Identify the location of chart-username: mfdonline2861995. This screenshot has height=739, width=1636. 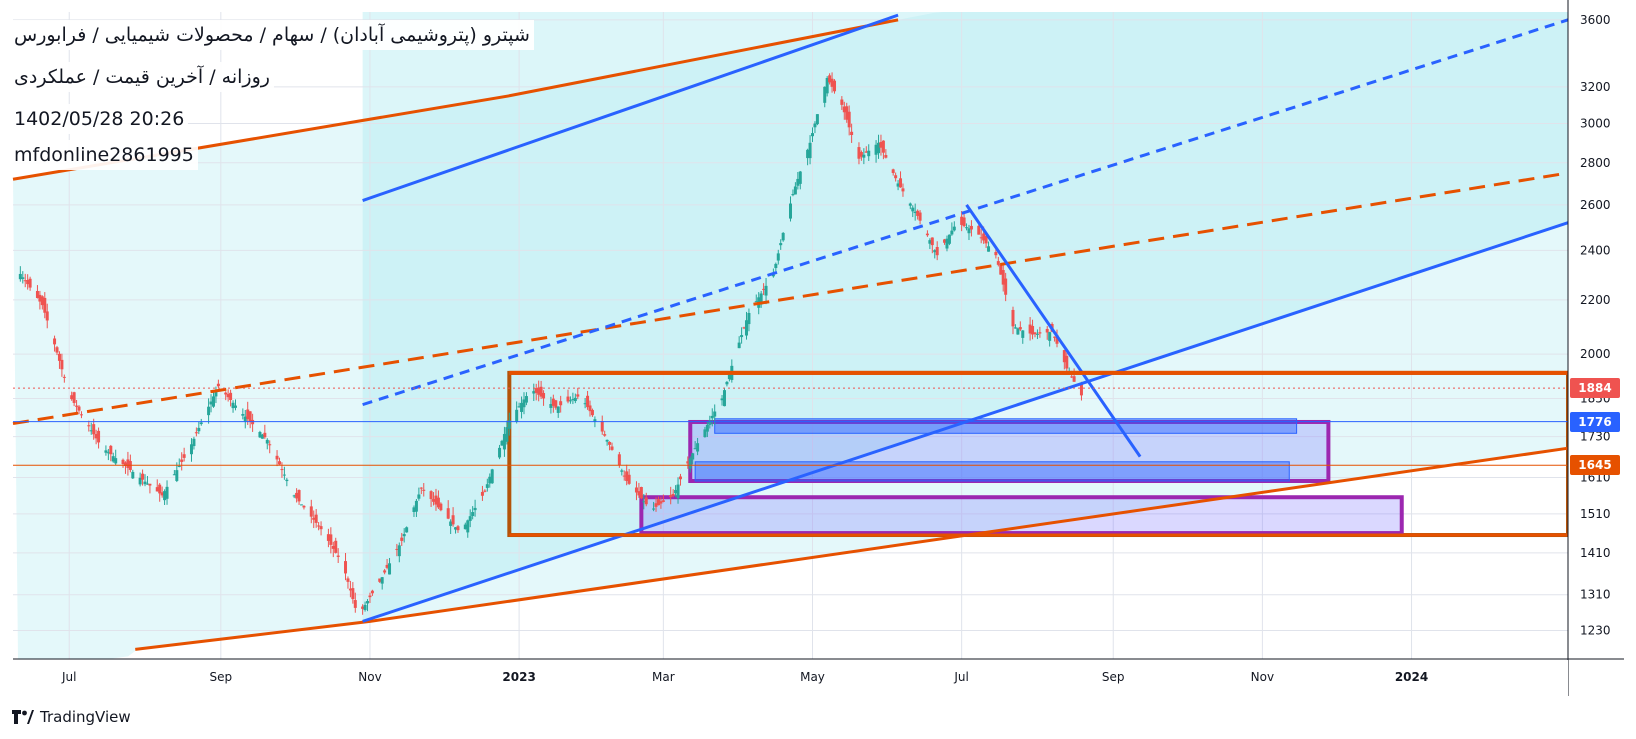
(104, 155).